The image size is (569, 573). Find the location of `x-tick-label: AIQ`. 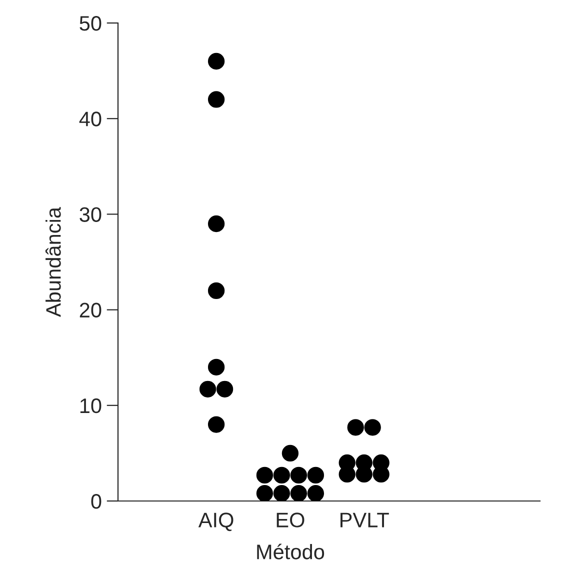

x-tick-label: AIQ is located at coordinates (216, 522).